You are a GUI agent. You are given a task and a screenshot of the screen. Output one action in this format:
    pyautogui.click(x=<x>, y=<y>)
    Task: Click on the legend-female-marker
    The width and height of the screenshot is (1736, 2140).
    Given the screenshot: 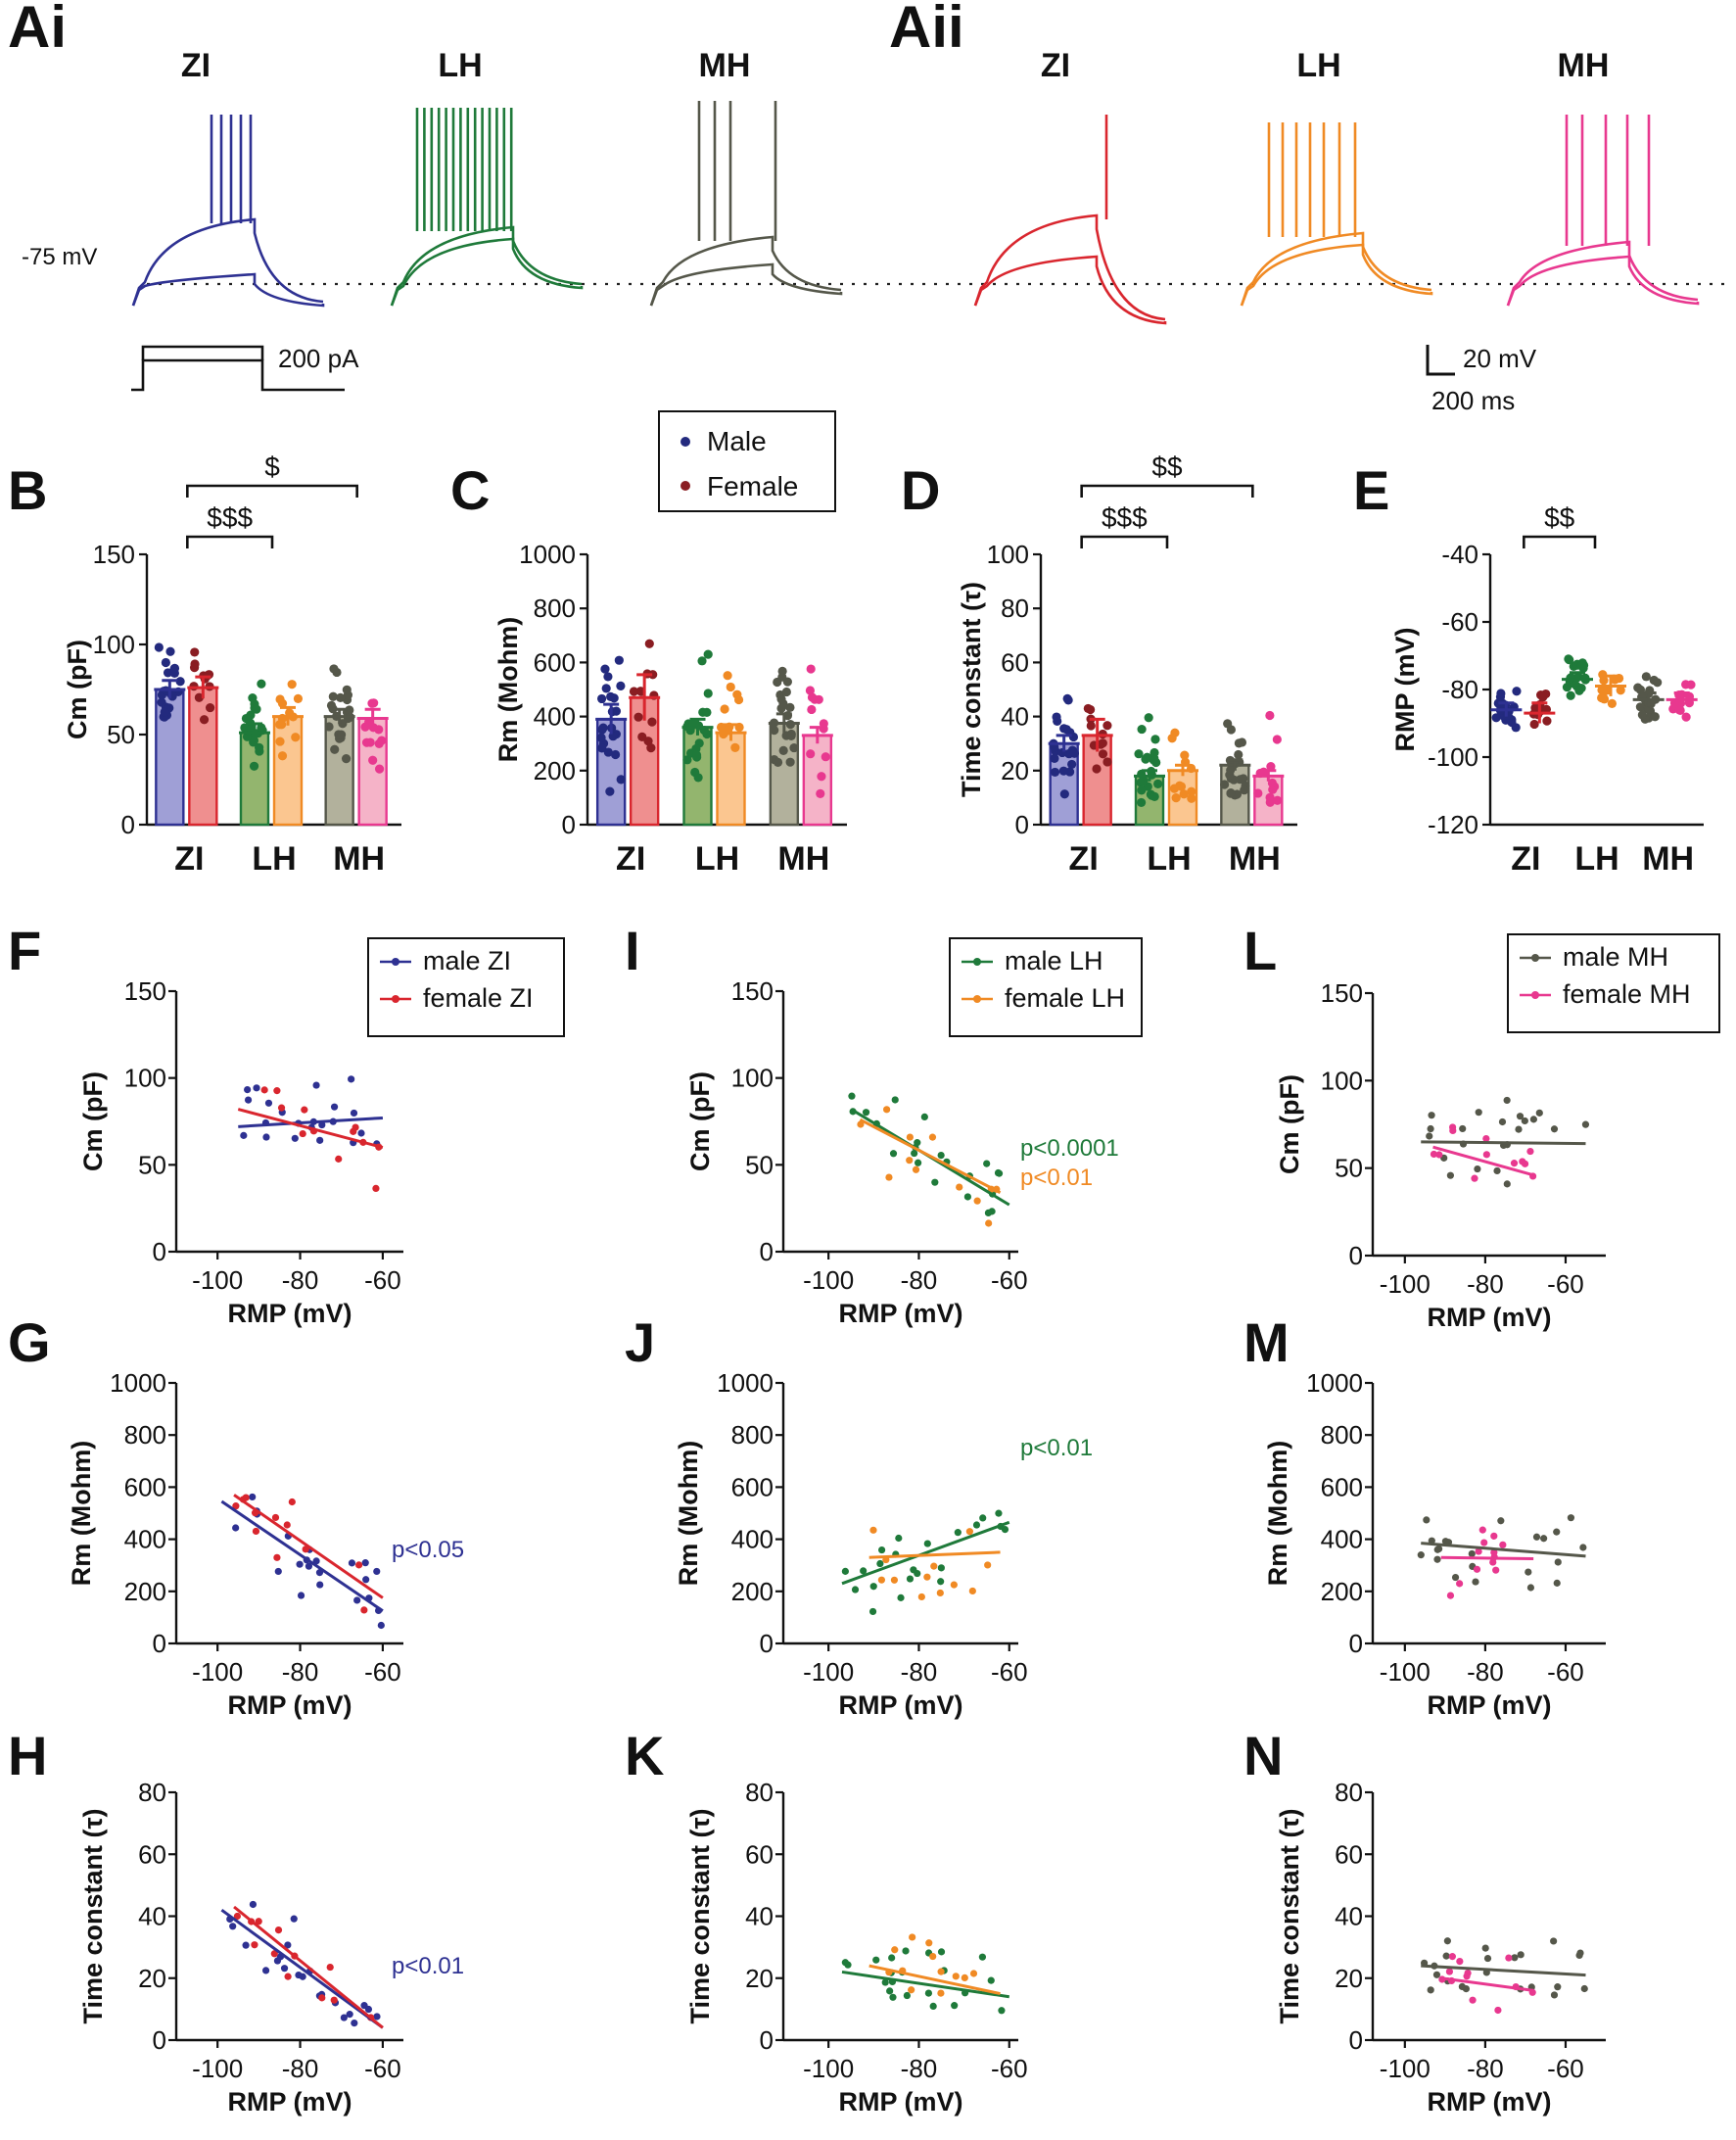 What is the action you would take?
    pyautogui.click(x=685, y=486)
    